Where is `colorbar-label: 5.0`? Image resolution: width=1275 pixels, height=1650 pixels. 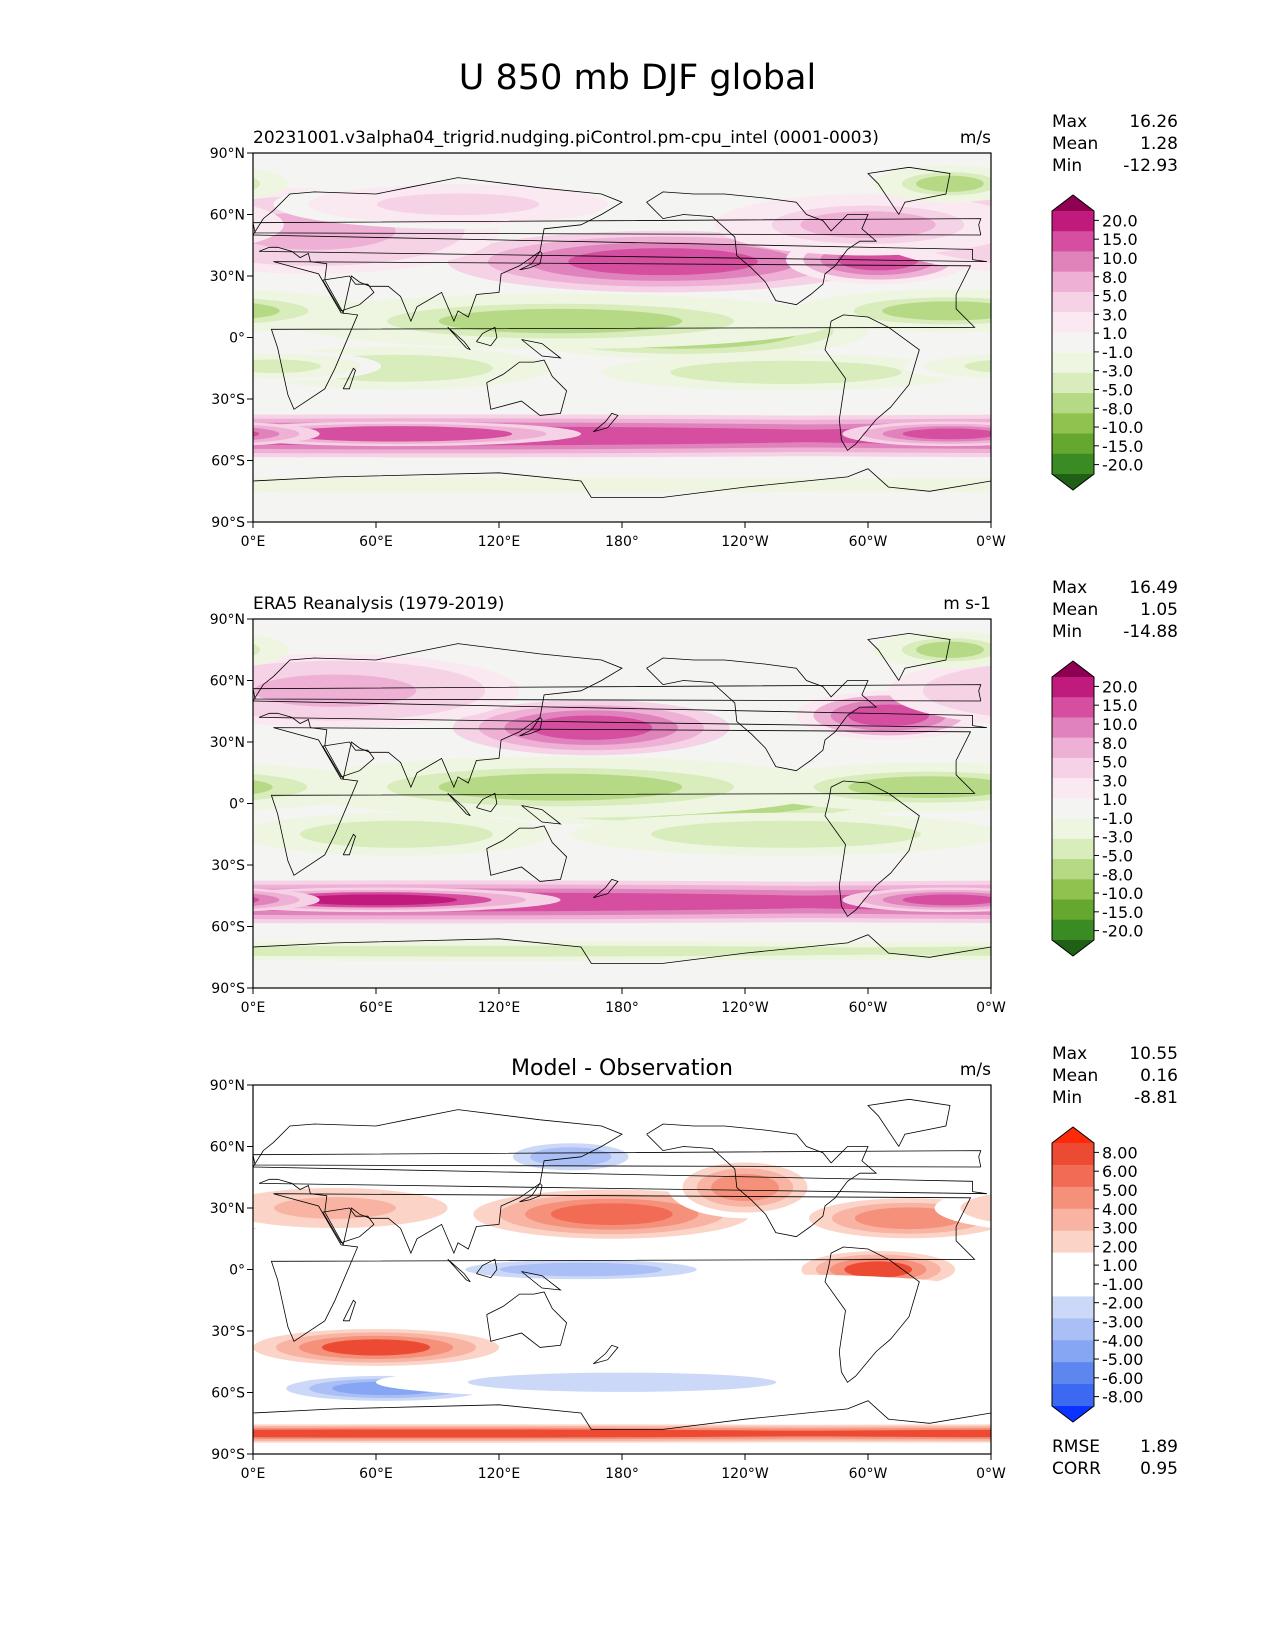
colorbar-label: 5.0 is located at coordinates (1114, 762).